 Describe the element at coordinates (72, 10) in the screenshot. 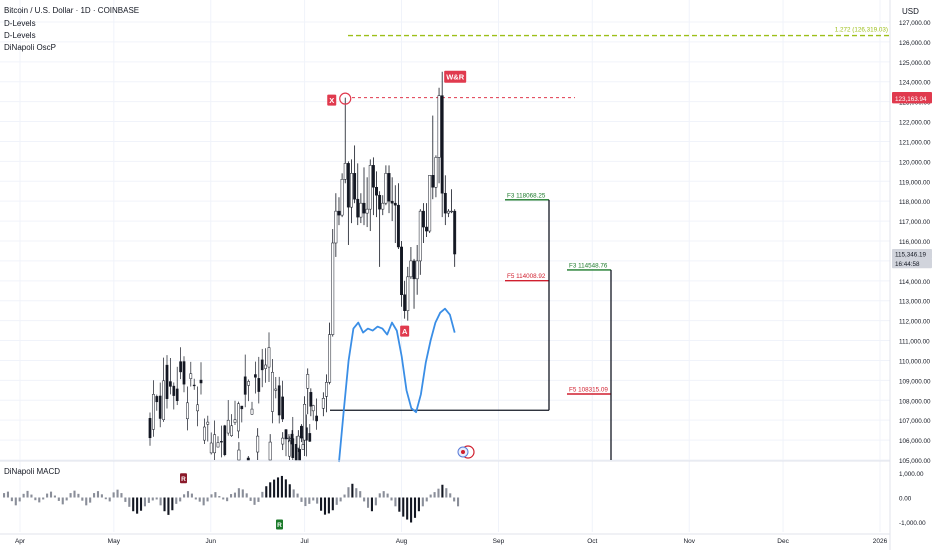

I see `symbol-title: Bitcoin / U.S. Dollar · 1D · COINBASE` at that location.